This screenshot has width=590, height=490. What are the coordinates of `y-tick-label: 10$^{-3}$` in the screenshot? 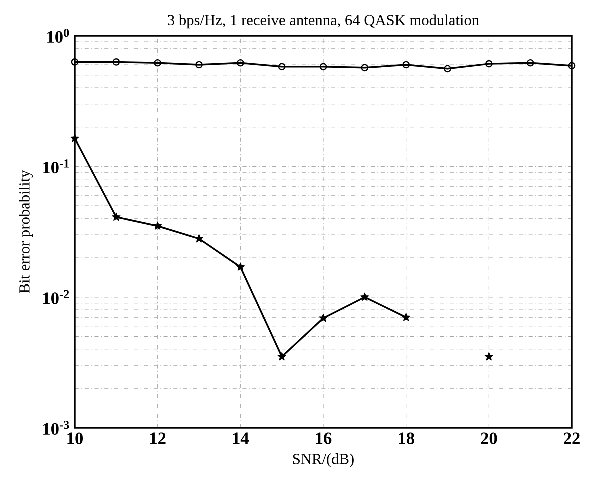 It's located at (57, 428).